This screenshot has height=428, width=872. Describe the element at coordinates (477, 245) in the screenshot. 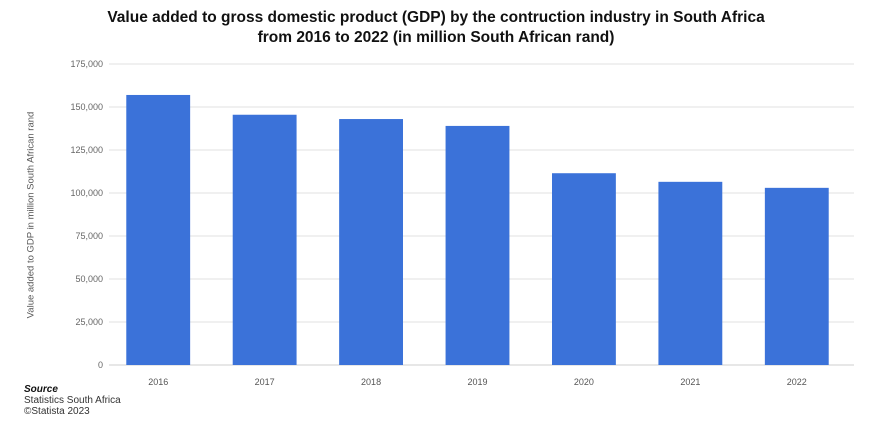

I see `bar-2019` at that location.